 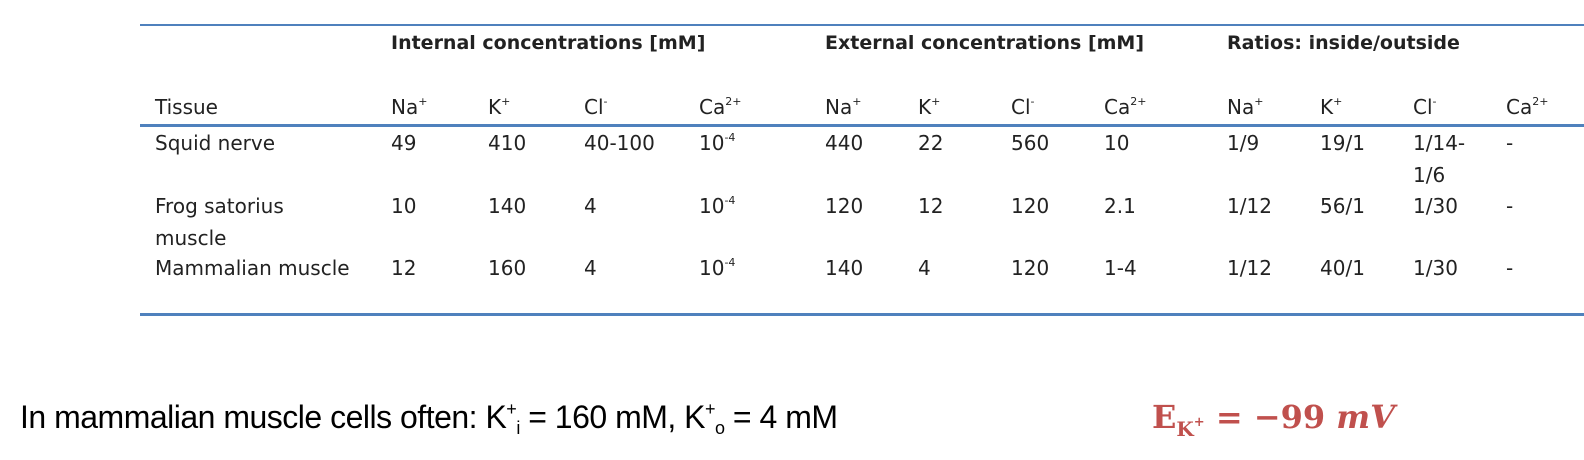 I want to click on column-header-ratio-na: Na+, so click(x=1245, y=107).